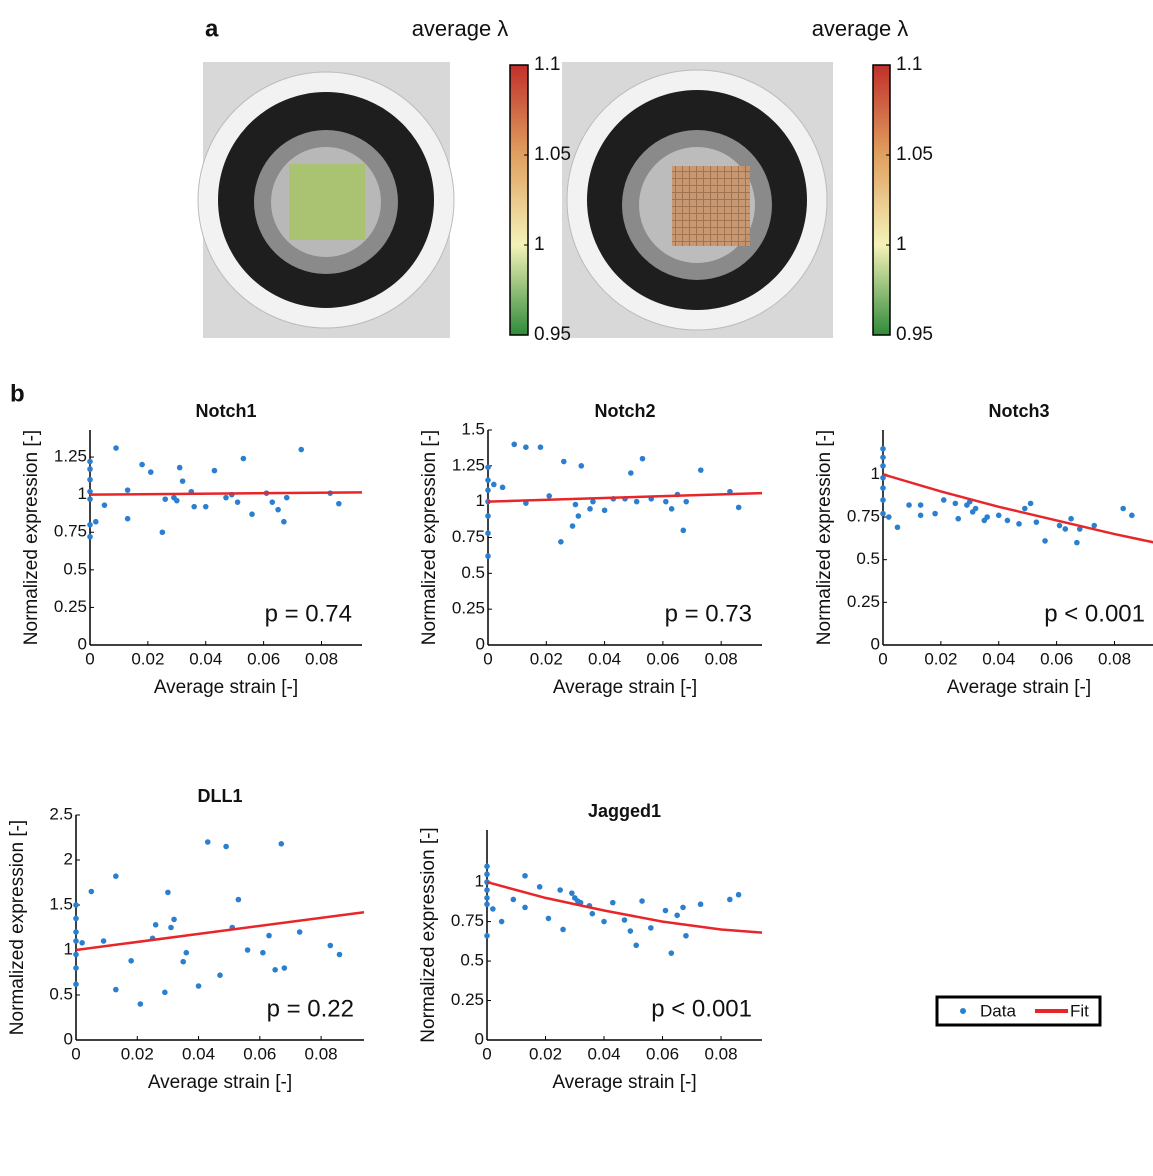 Image resolution: width=1153 pixels, height=1176 pixels. What do you see at coordinates (701, 1008) in the screenshot?
I see `annotation: p < 0.001` at bounding box center [701, 1008].